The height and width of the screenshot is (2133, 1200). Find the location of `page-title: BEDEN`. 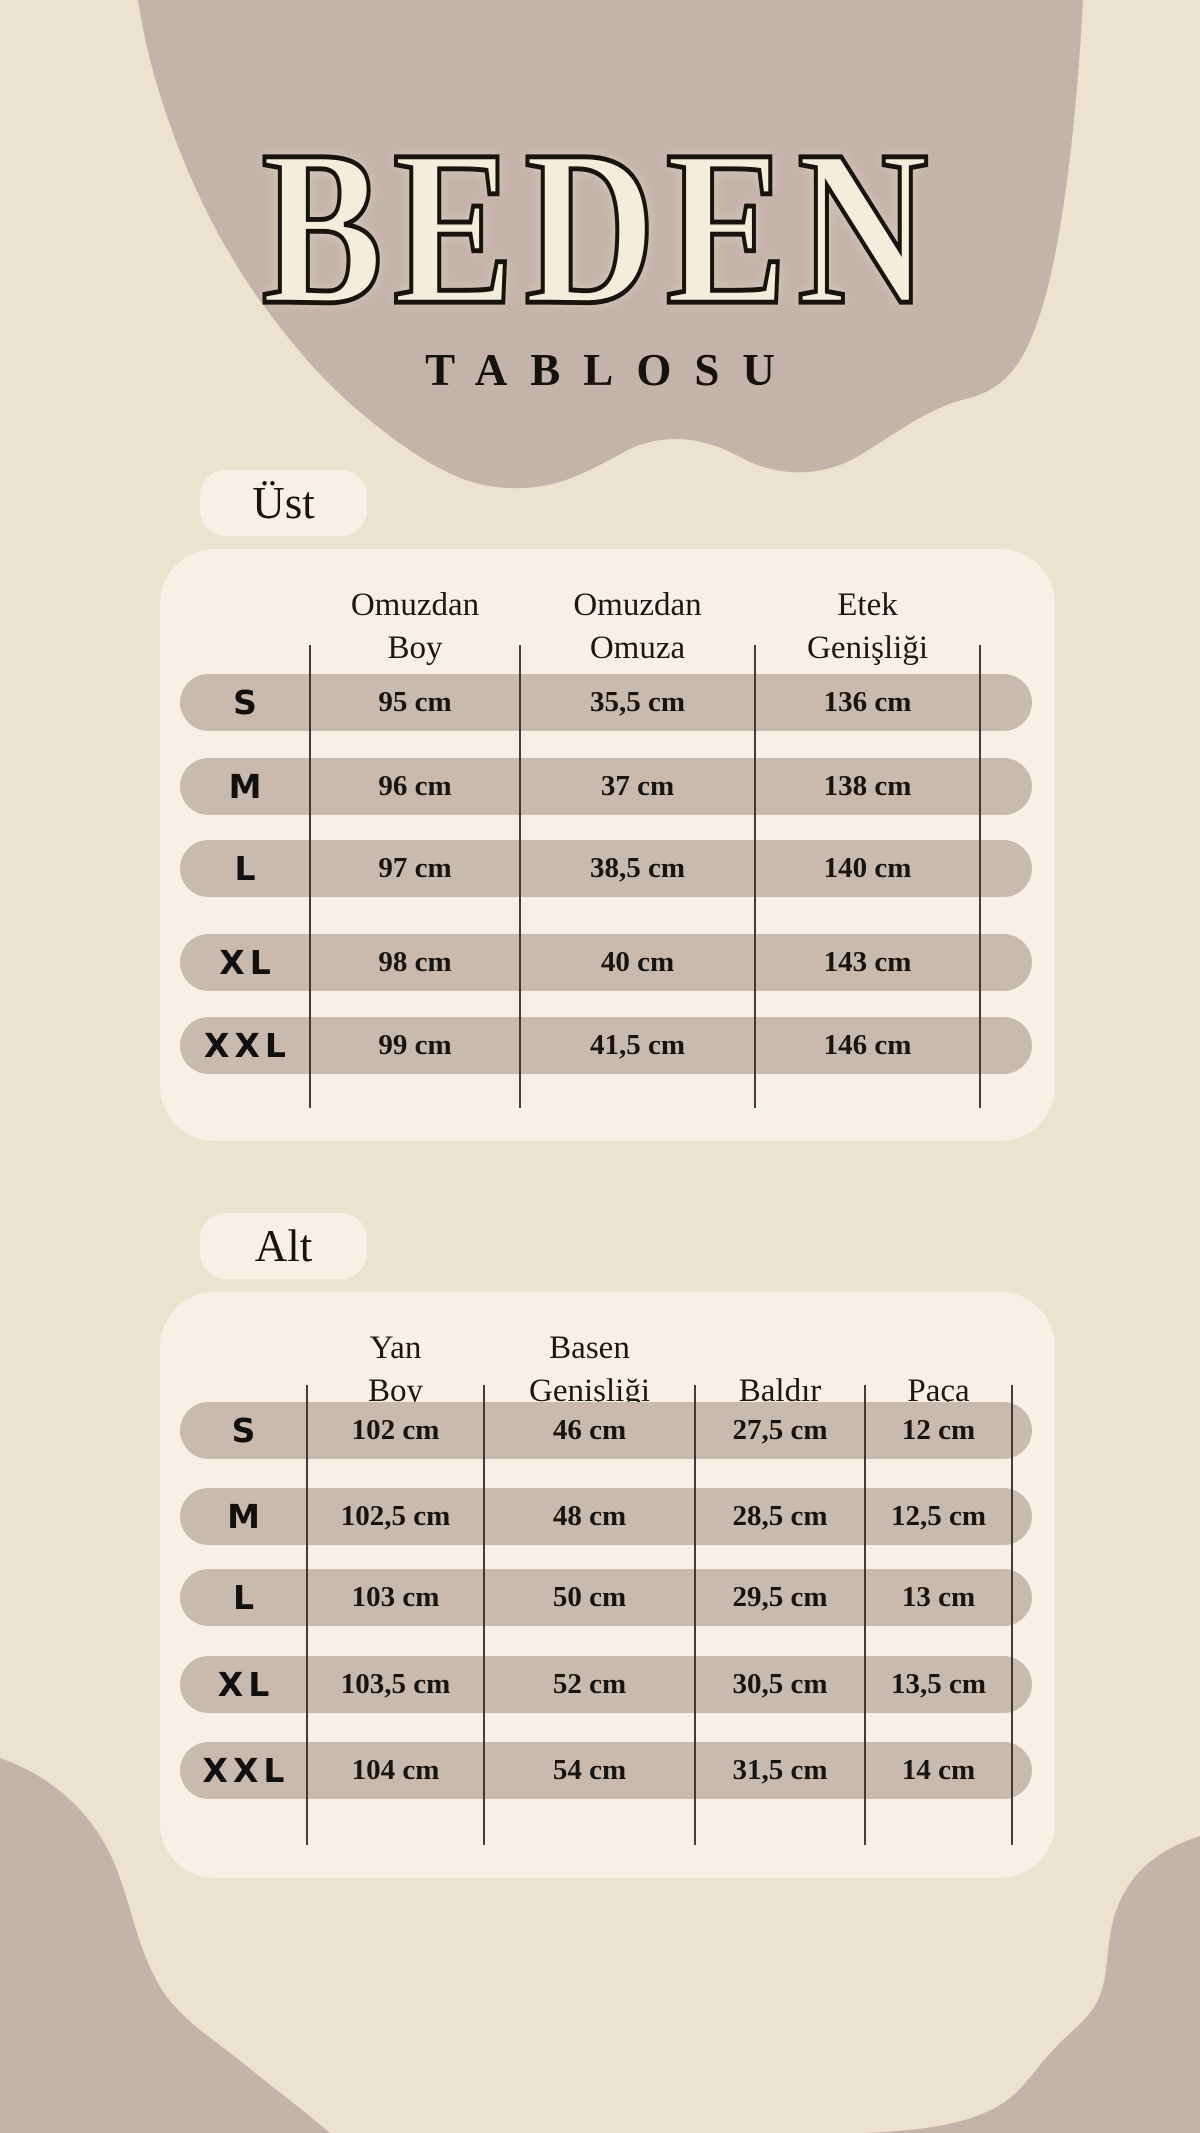

page-title: BEDEN is located at coordinates (599, 228).